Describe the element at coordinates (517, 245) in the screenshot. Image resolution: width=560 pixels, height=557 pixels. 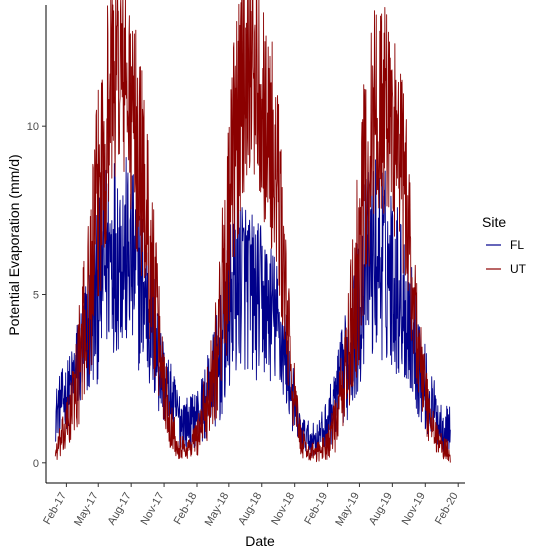
I see `legend-label-fl: FL` at that location.